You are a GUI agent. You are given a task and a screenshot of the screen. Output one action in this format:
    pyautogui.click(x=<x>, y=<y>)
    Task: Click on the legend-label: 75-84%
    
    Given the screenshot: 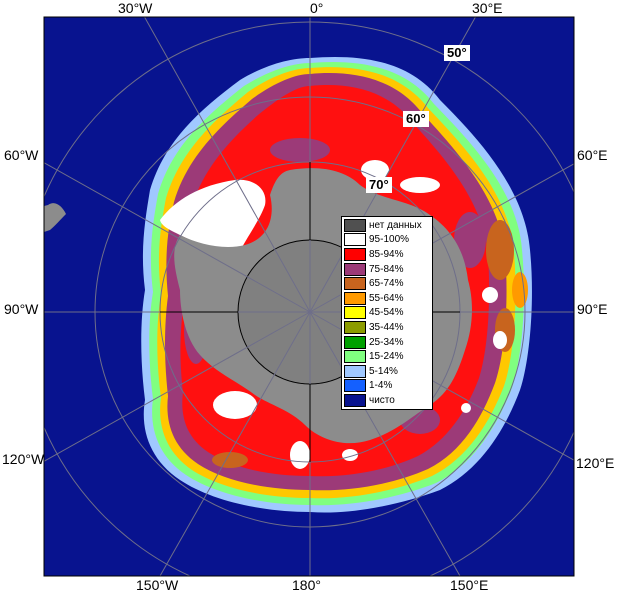 What is the action you would take?
    pyautogui.click(x=386, y=269)
    